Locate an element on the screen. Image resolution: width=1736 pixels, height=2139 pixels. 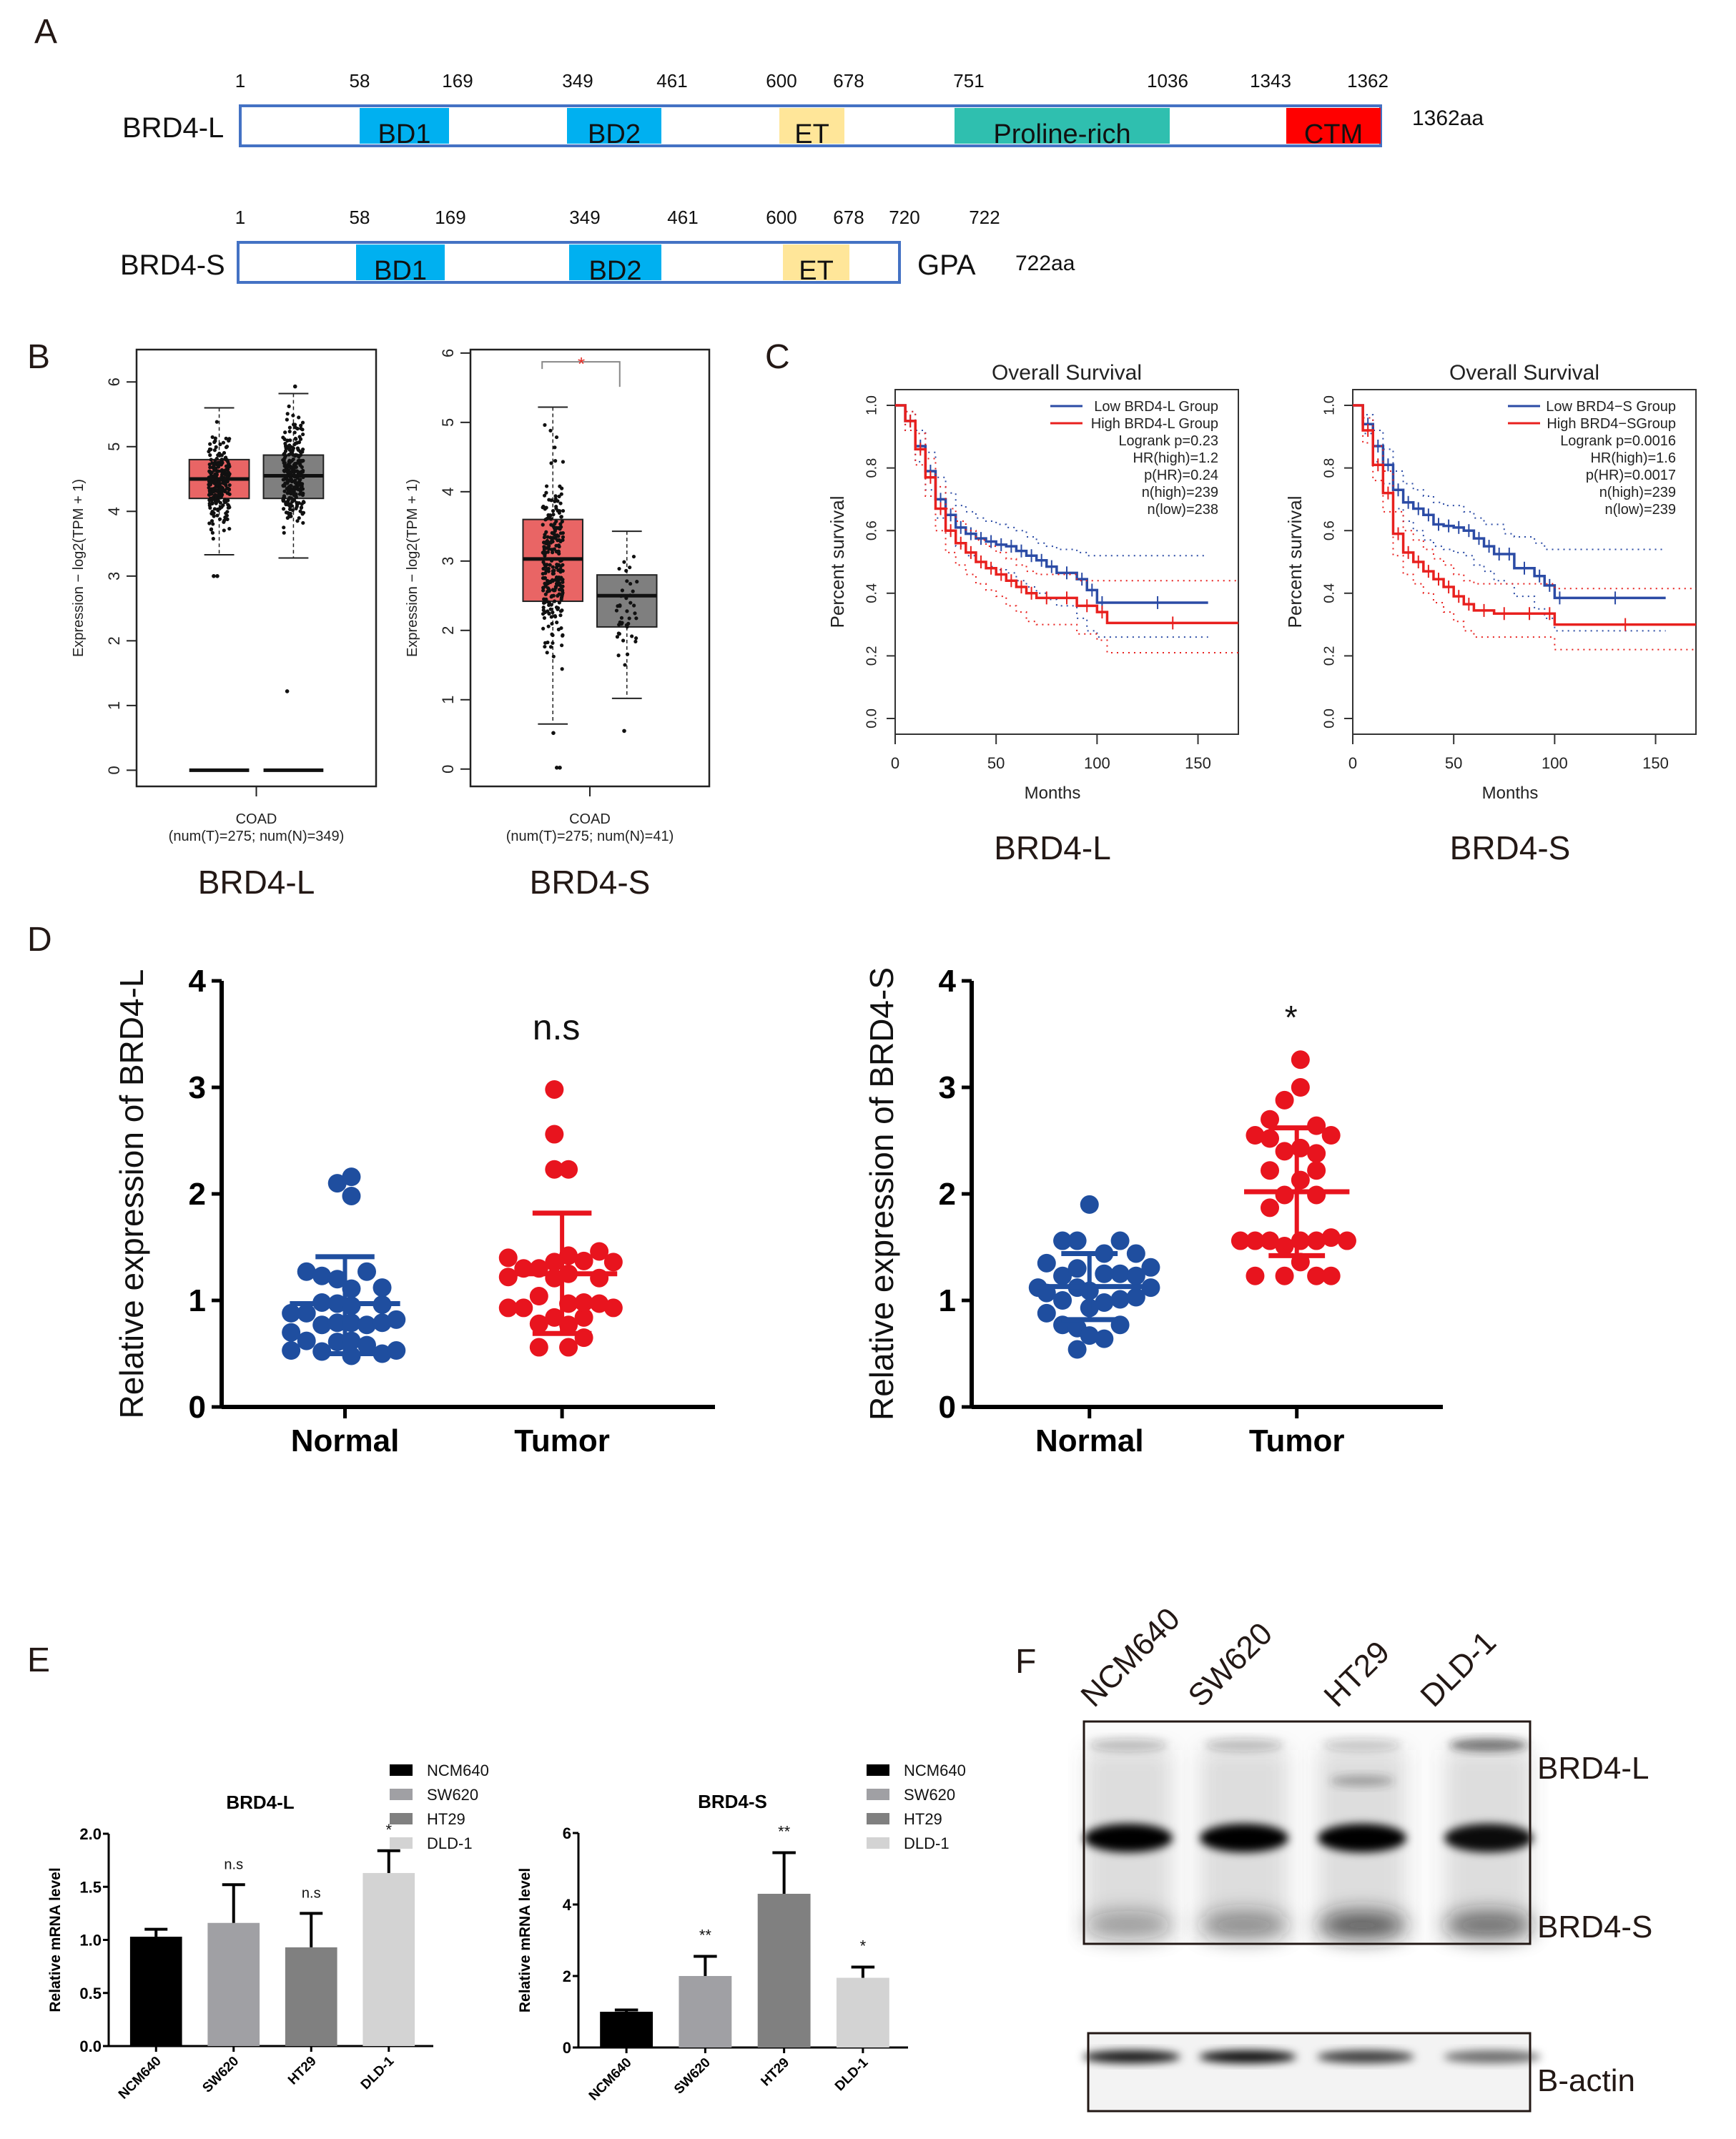
panel-label-d: D is located at coordinates (39, 940).